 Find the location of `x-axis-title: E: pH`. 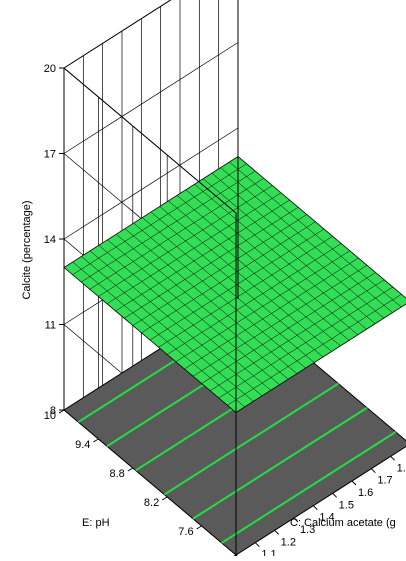

x-axis-title: E: pH is located at coordinates (96, 523).